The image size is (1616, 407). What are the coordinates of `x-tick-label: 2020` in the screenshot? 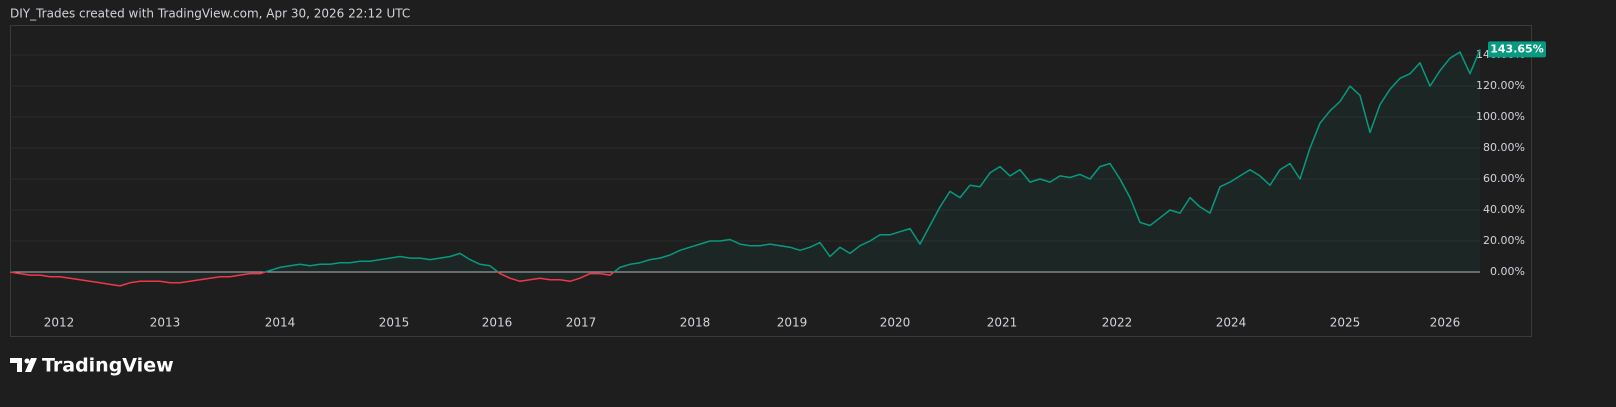 It's located at (895, 323).